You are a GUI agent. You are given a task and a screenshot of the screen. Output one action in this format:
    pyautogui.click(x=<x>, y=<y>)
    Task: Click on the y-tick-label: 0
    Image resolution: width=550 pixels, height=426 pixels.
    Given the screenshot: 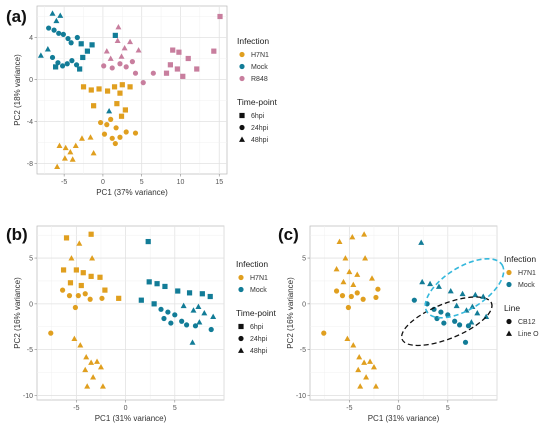 What is the action you would take?
    pyautogui.click(x=304, y=304)
    